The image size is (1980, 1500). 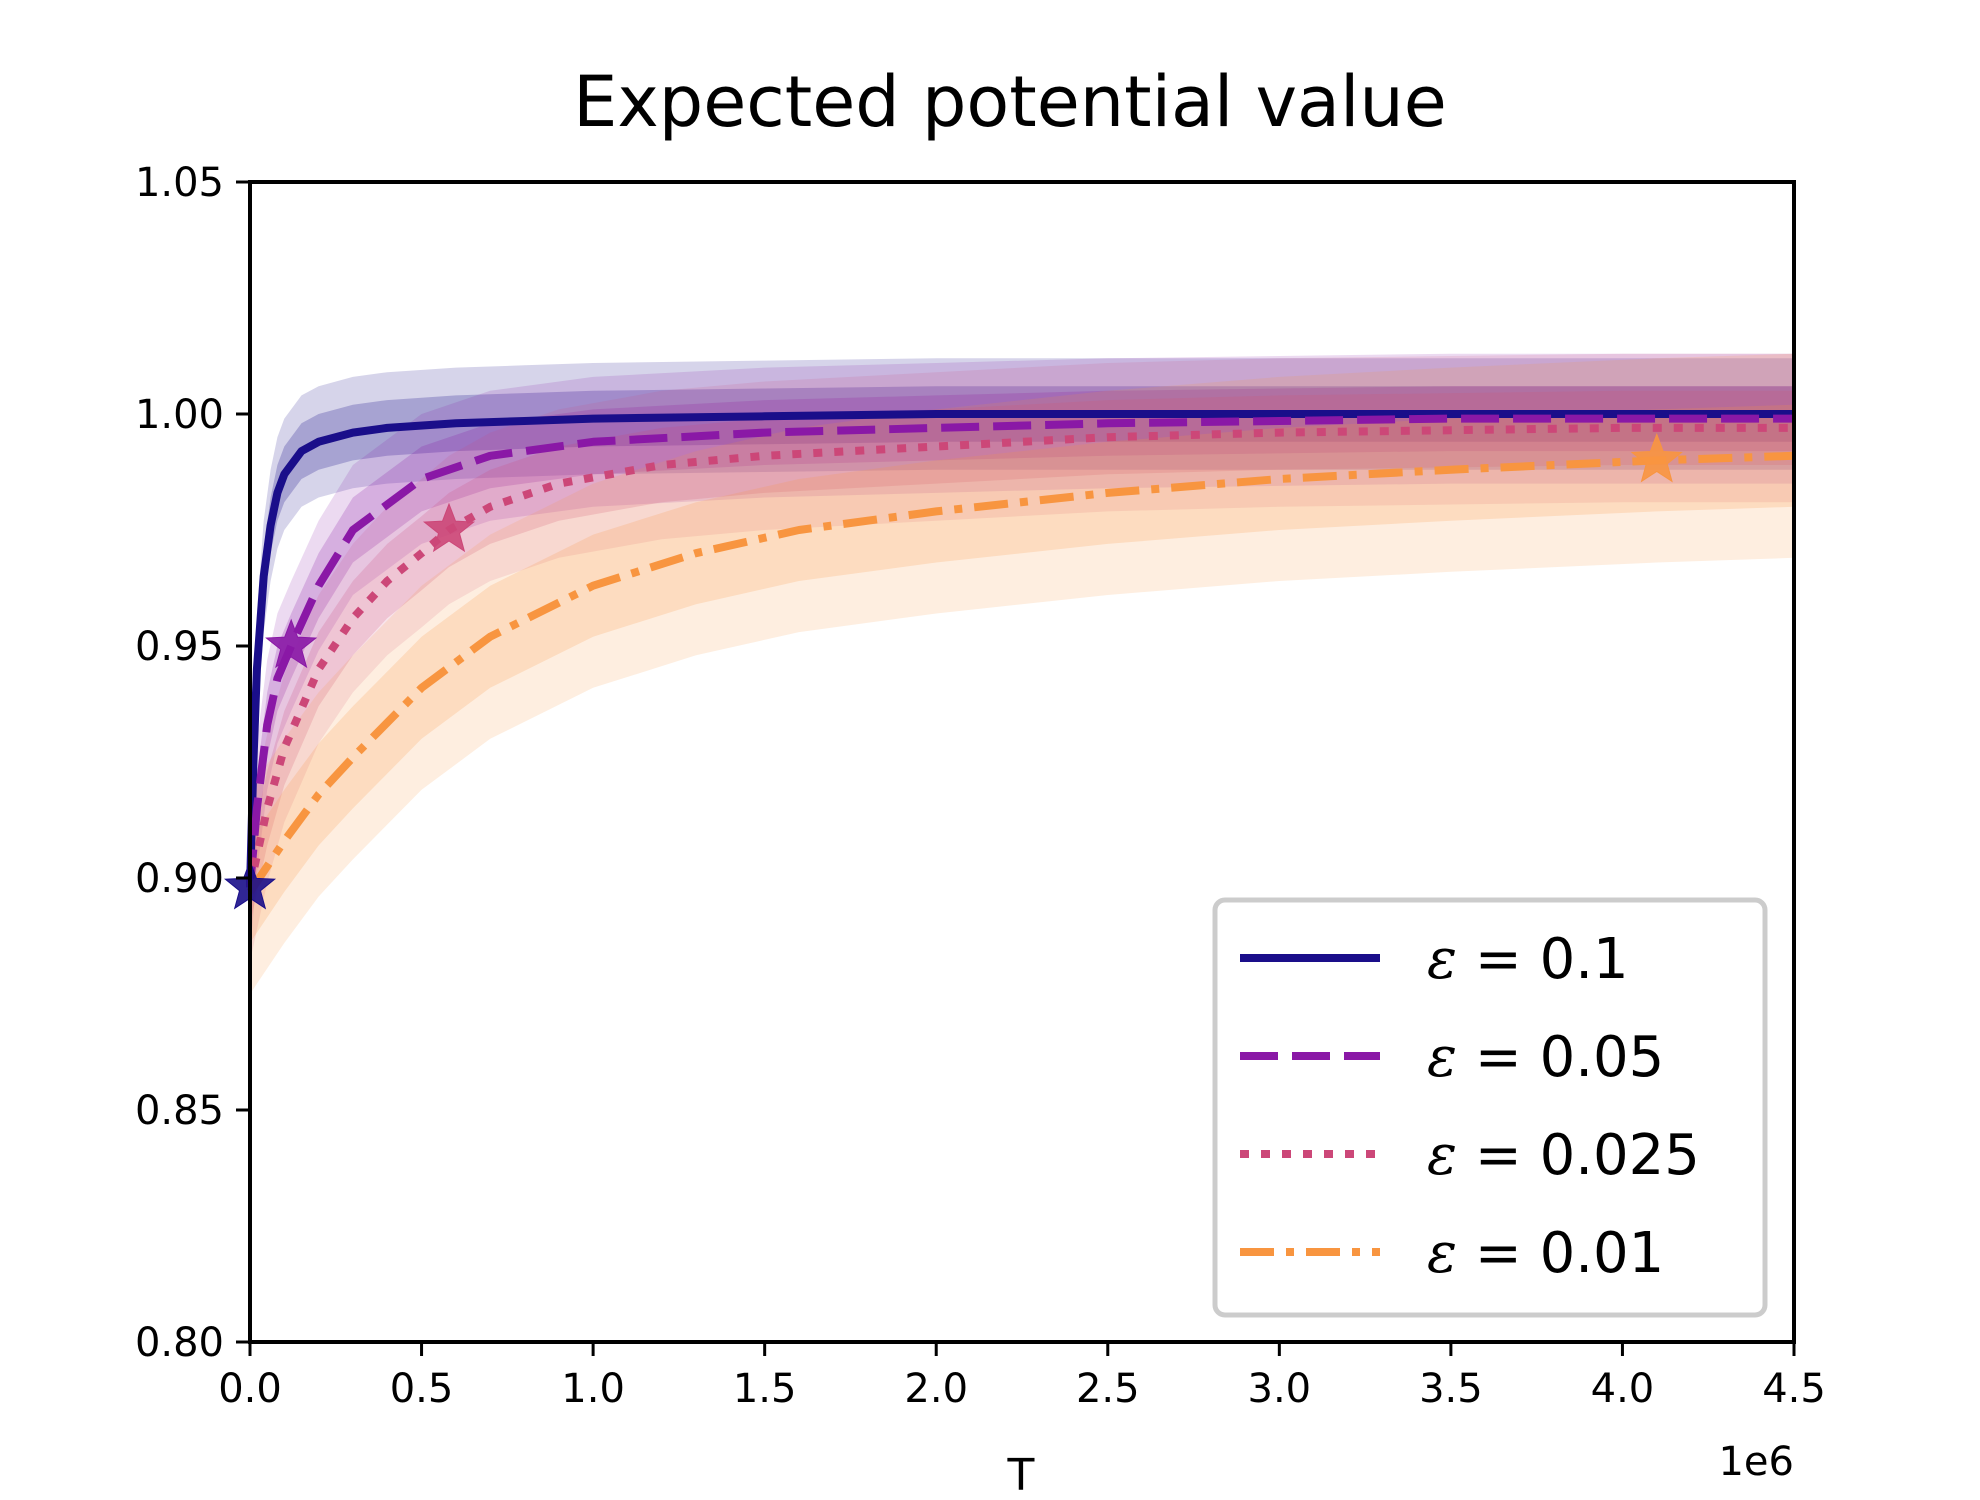 I want to click on x-tick-label: 2.0, so click(x=936, y=1389).